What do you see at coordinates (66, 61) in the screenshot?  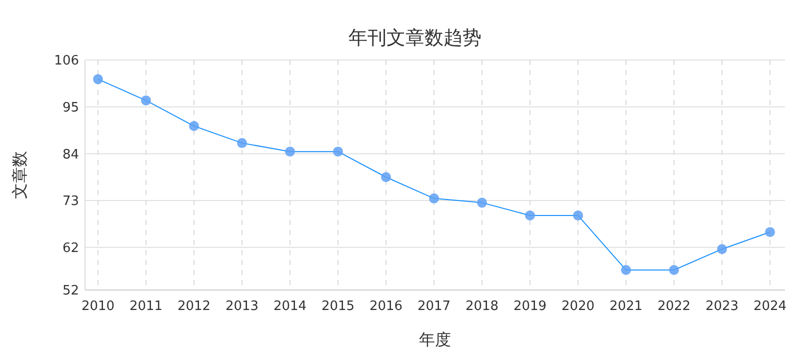 I see `y-tick-label: 106` at bounding box center [66, 61].